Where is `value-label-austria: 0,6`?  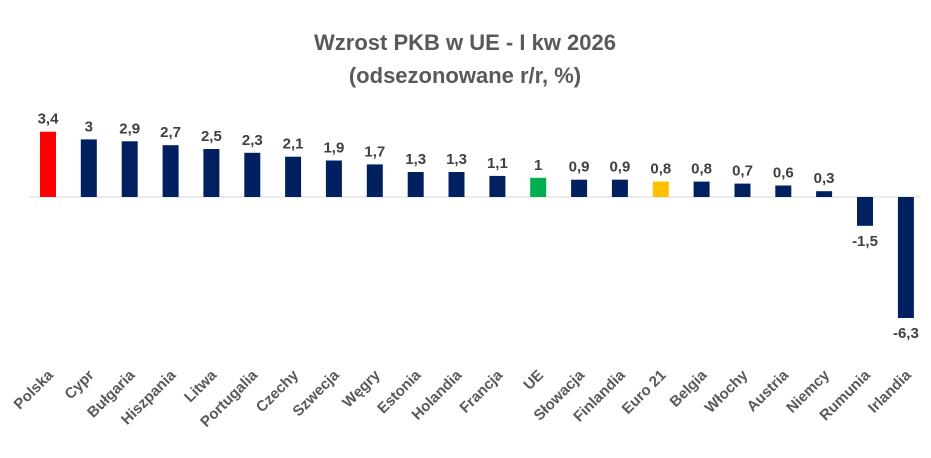
value-label-austria: 0,6 is located at coordinates (783, 173).